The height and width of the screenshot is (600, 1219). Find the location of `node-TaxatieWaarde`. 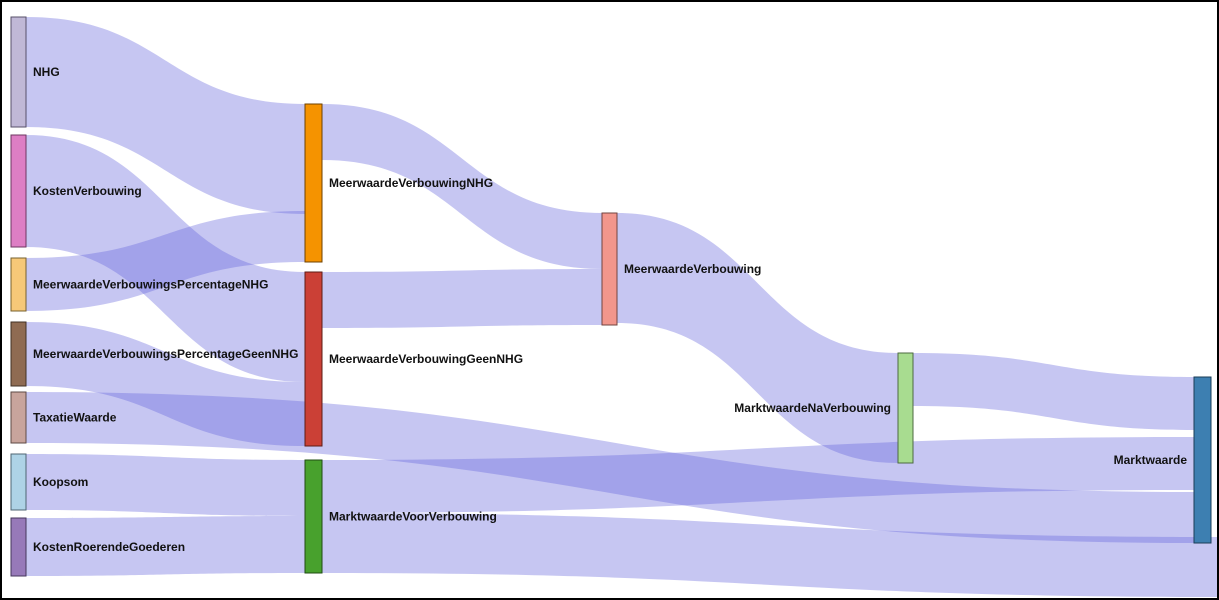

node-TaxatieWaarde is located at coordinates (18, 417).